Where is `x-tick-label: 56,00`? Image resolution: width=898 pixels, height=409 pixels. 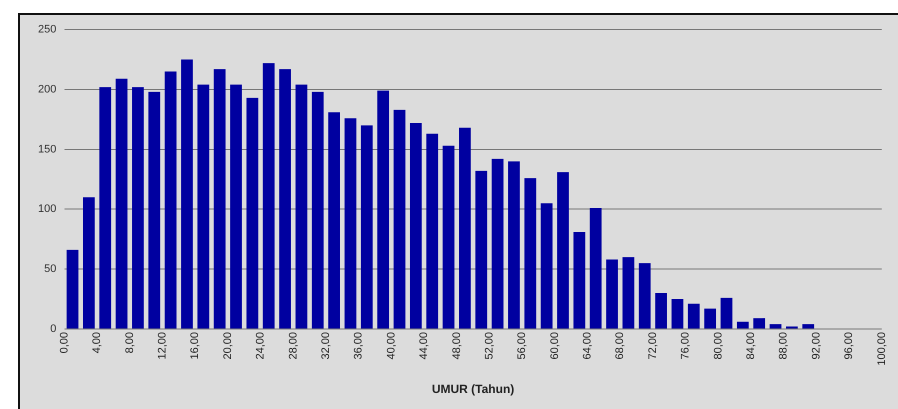 x-tick-label: 56,00 is located at coordinates (522, 346).